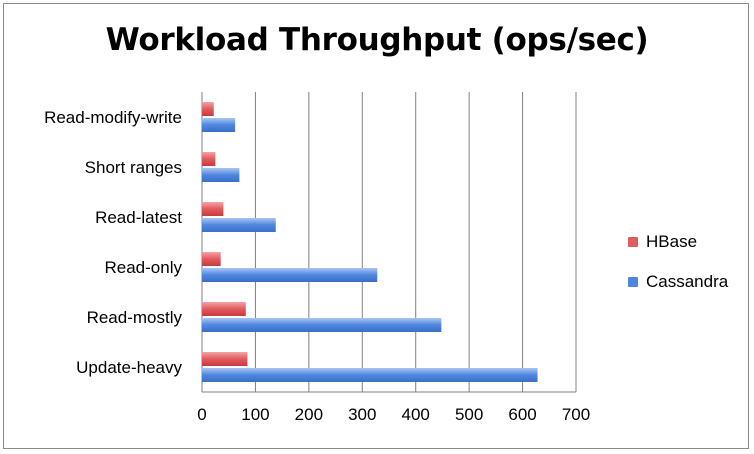 This screenshot has width=754, height=454. Describe the element at coordinates (135, 317) in the screenshot. I see `y-category-label: Read-mostly` at that location.